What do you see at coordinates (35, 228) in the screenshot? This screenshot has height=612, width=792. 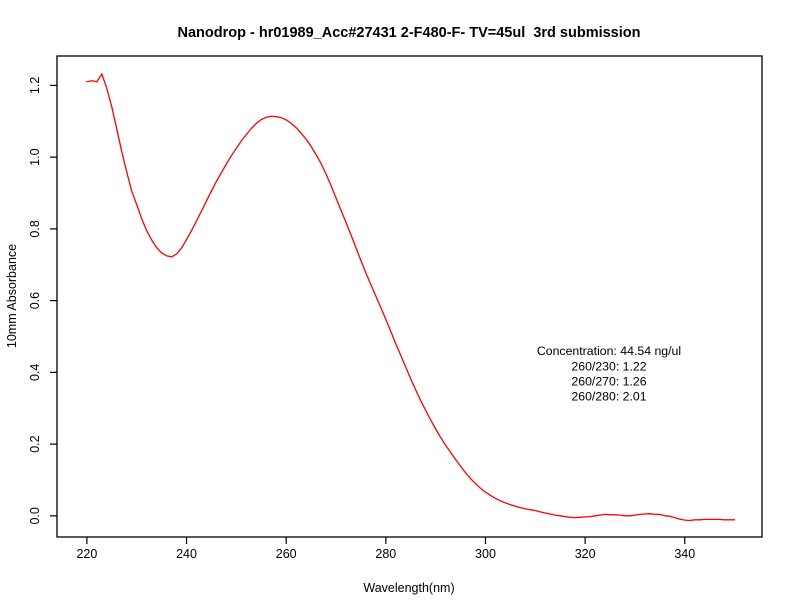 I see `y-tick-label: 0.8` at bounding box center [35, 228].